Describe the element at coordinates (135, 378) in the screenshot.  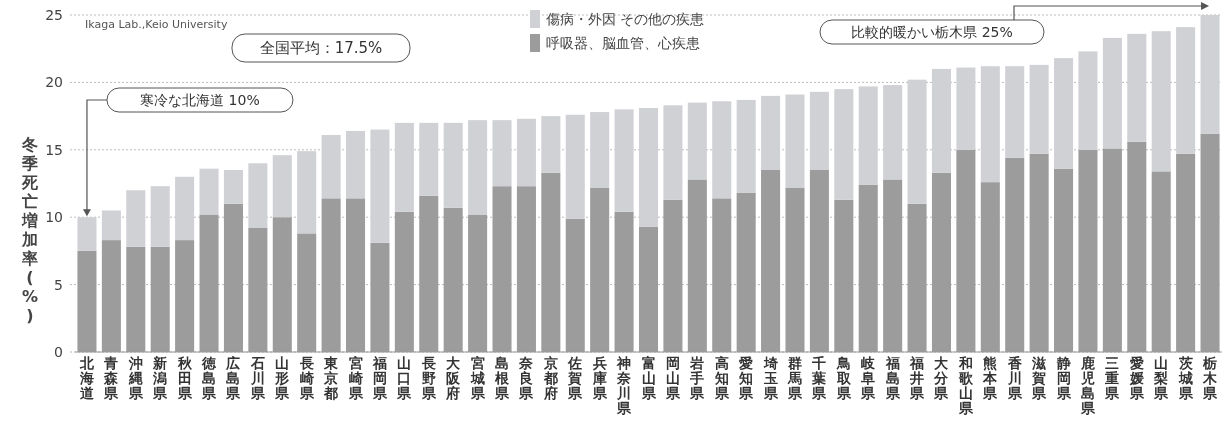
I see `x-tick-label: 沖縄県` at that location.